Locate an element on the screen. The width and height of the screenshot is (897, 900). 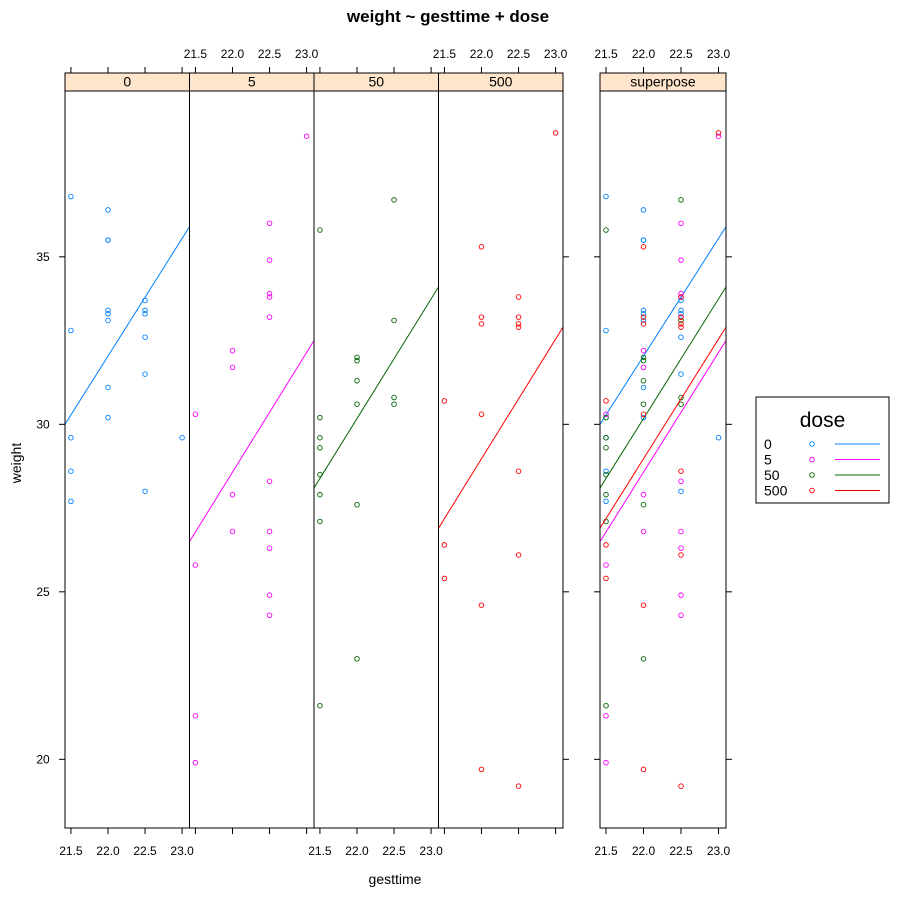
x-tick-label-top-p5-1: 22.0 is located at coordinates (233, 54).